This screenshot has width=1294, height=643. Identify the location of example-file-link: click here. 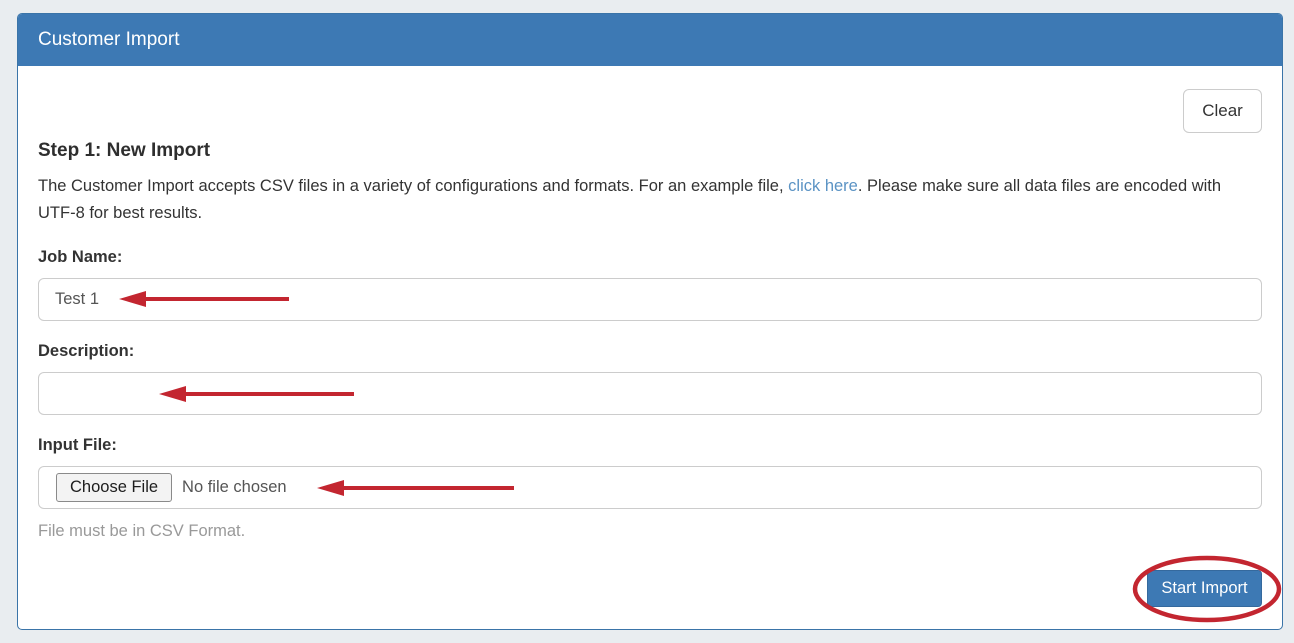
(823, 186).